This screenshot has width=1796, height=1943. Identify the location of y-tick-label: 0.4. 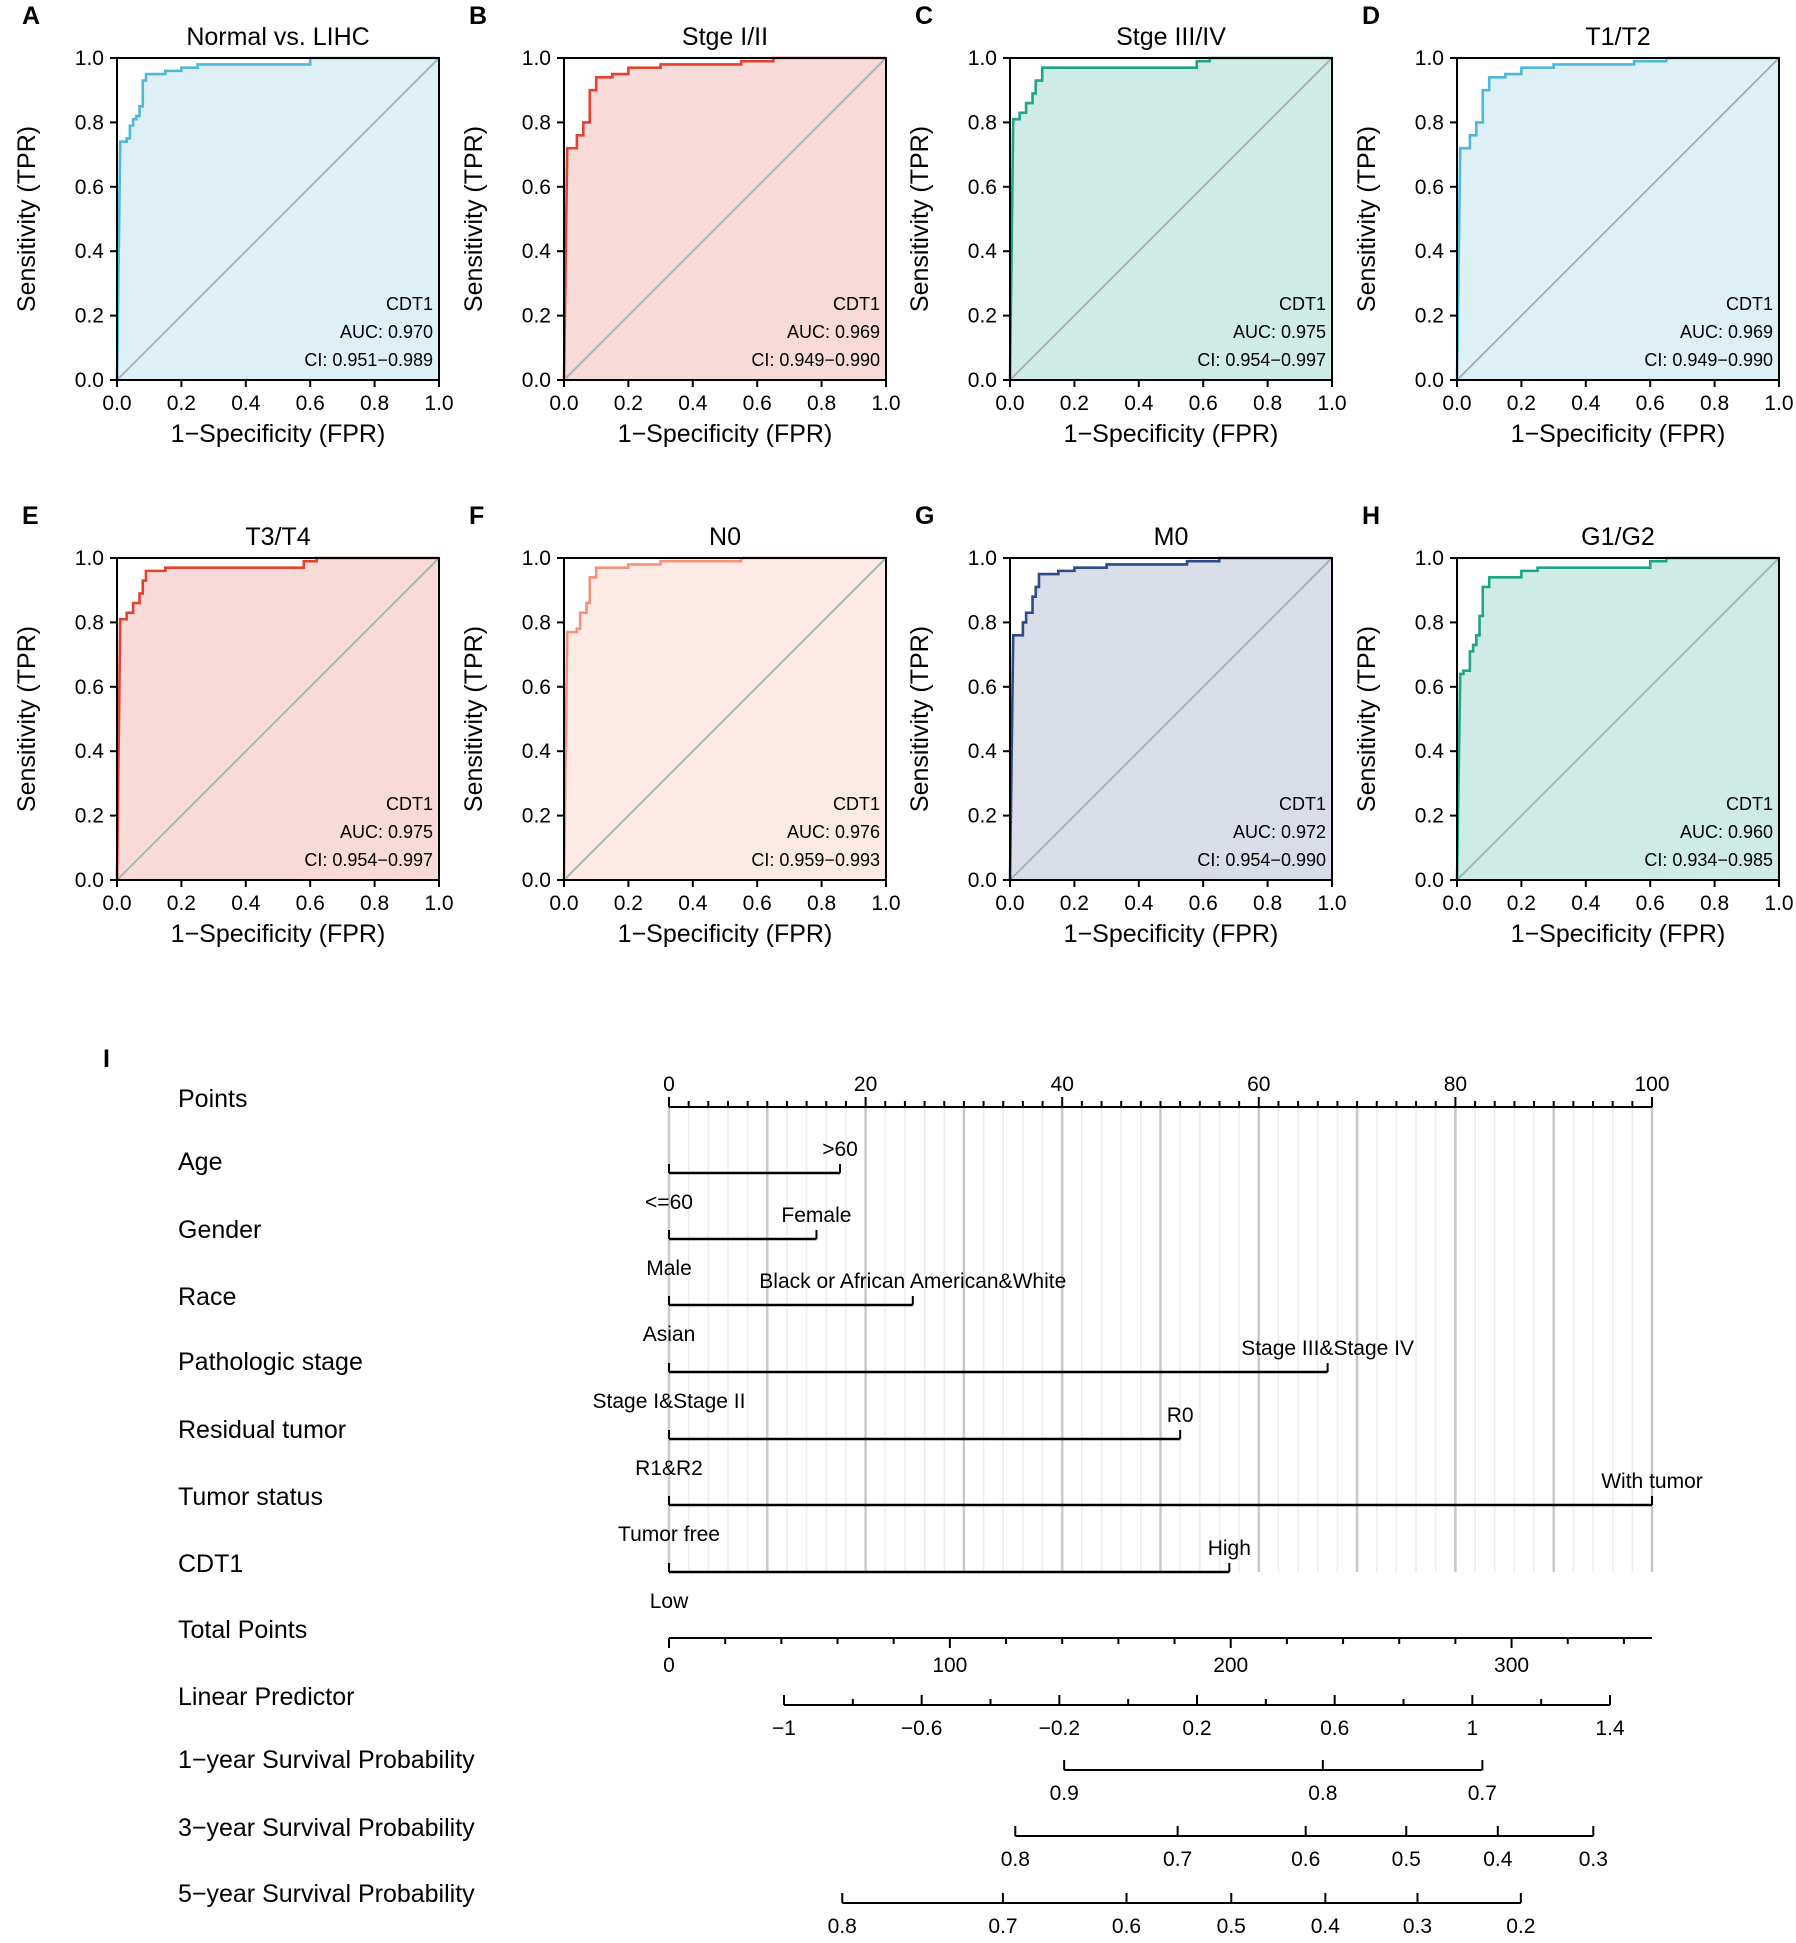
(90, 751).